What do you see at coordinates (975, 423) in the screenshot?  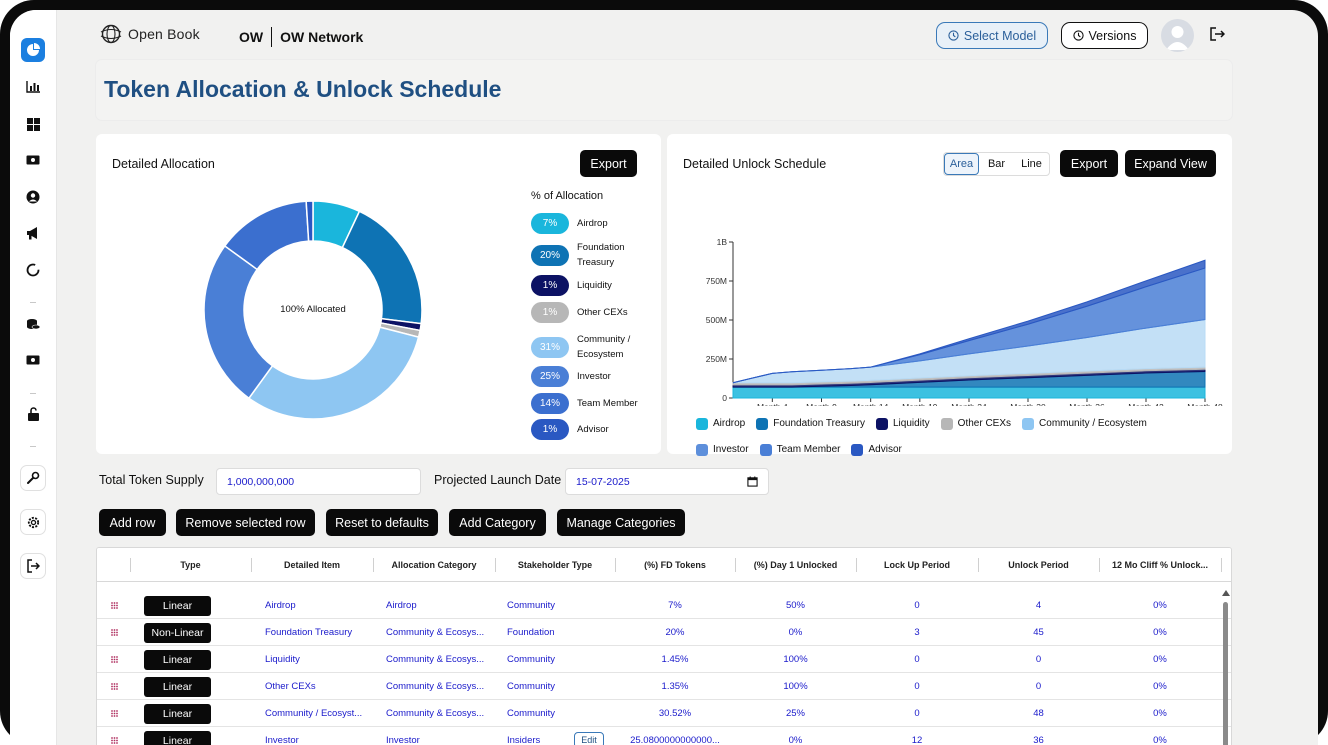 I see `unlock-legend-item: Other CEXs` at bounding box center [975, 423].